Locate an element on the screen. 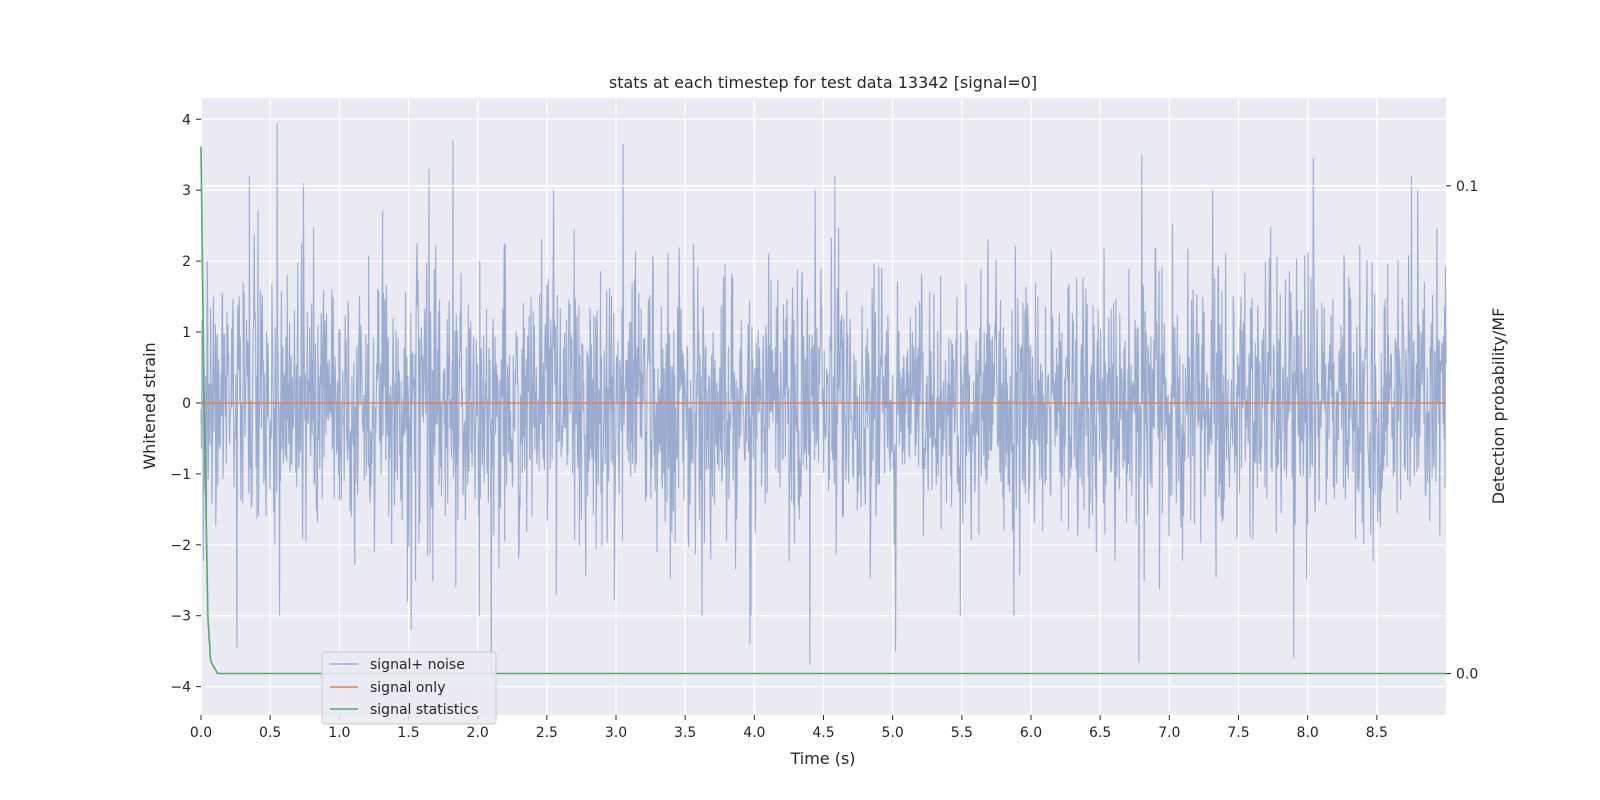  x-tick-label: 4.0 is located at coordinates (754, 733).